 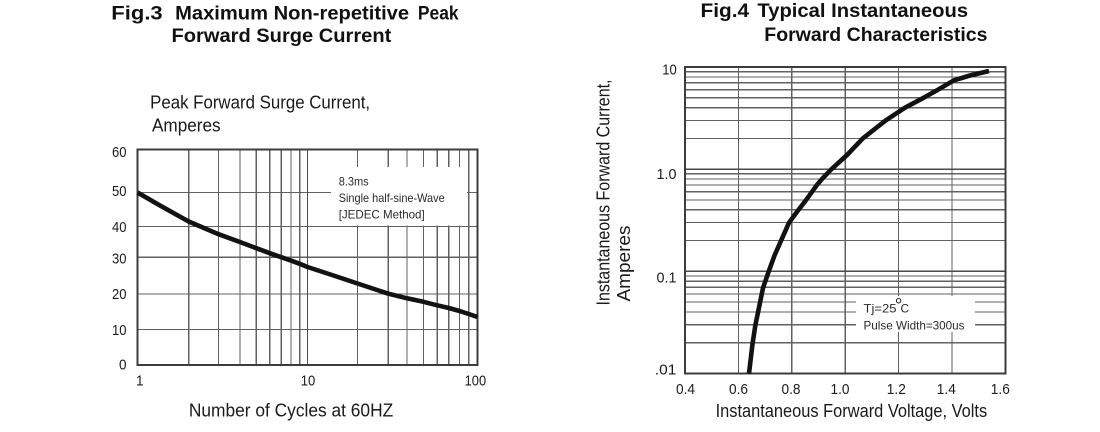 What do you see at coordinates (119, 294) in the screenshot?
I see `svg-text: 20` at bounding box center [119, 294].